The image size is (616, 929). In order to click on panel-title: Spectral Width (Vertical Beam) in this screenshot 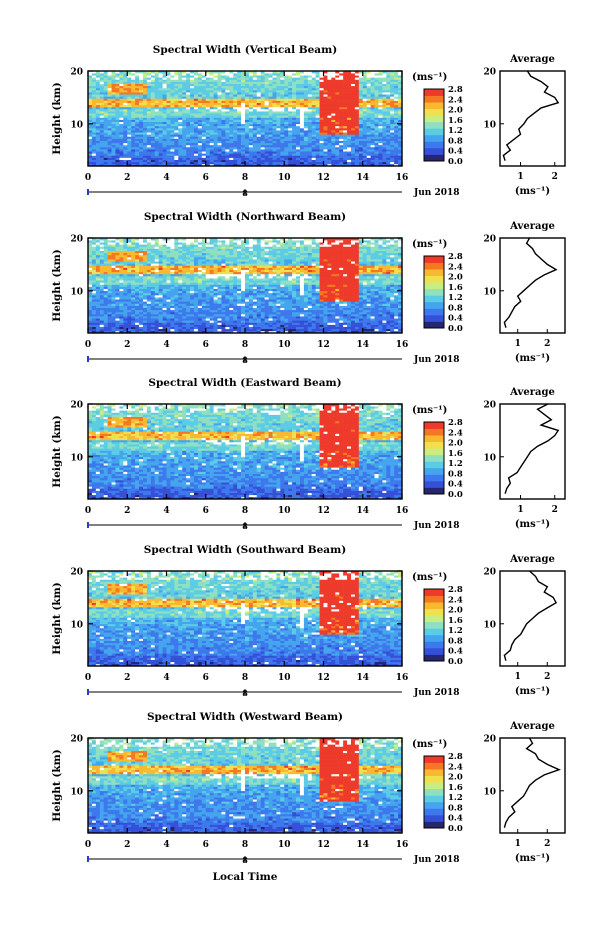, I will do `click(245, 50)`.